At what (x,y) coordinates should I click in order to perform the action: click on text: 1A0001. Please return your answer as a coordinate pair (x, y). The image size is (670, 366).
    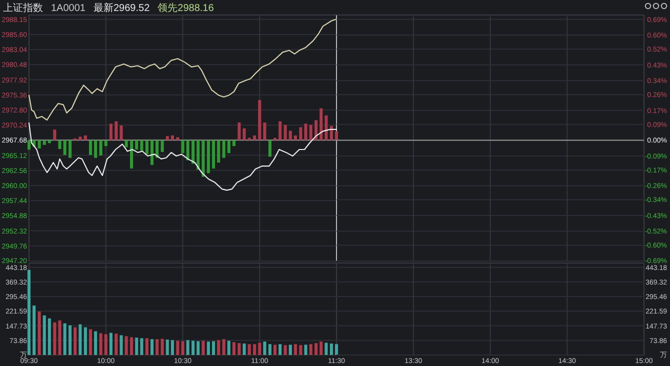
    Looking at the image, I should click on (68, 8).